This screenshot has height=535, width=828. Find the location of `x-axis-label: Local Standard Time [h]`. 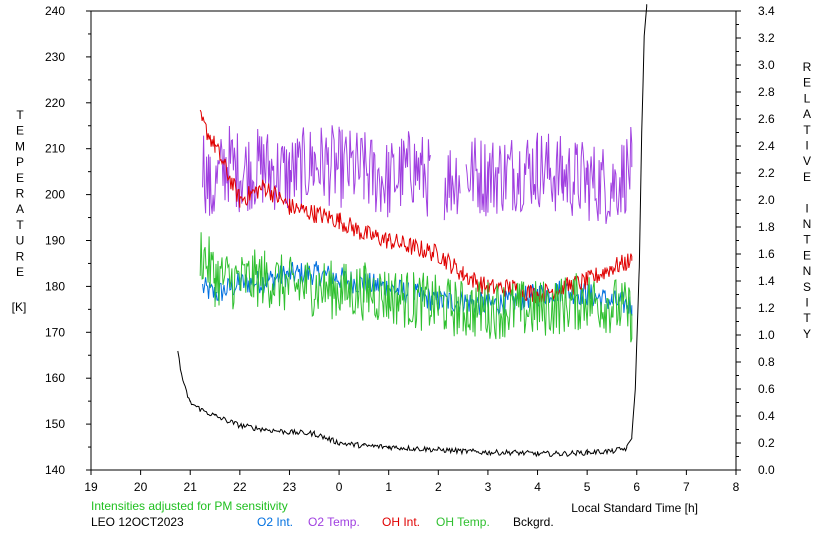

x-axis-label: Local Standard Time [h] is located at coordinates (634, 508).